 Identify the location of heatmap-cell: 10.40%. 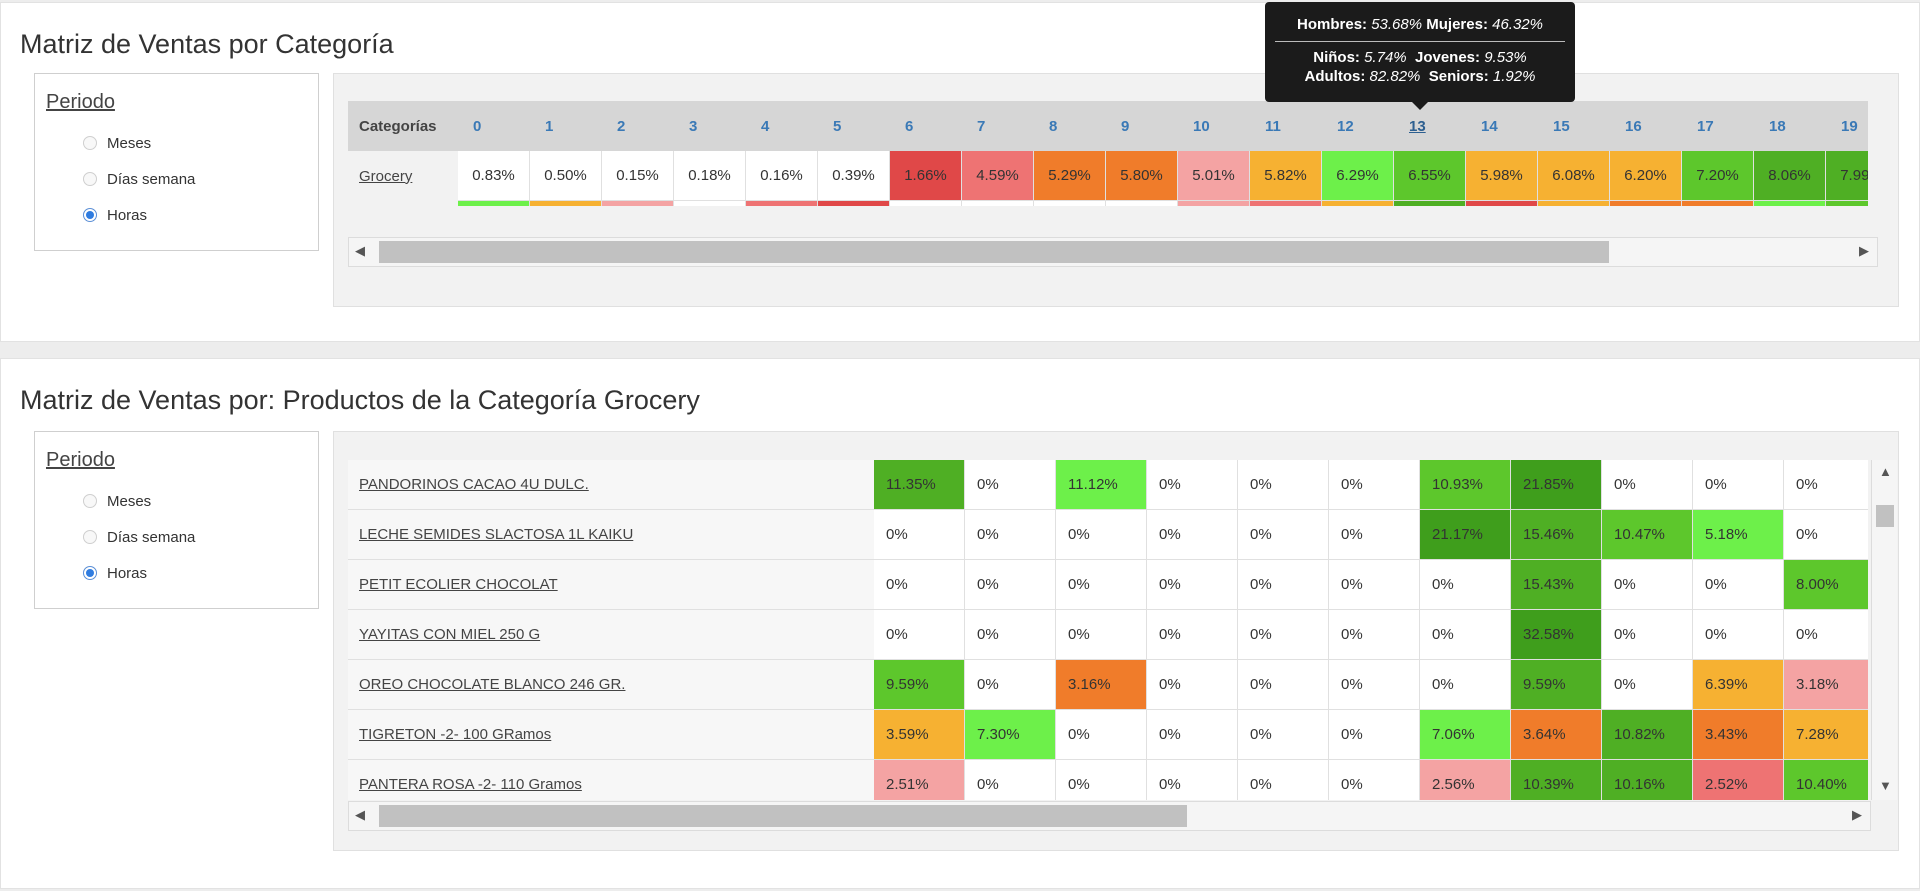
(1826, 780).